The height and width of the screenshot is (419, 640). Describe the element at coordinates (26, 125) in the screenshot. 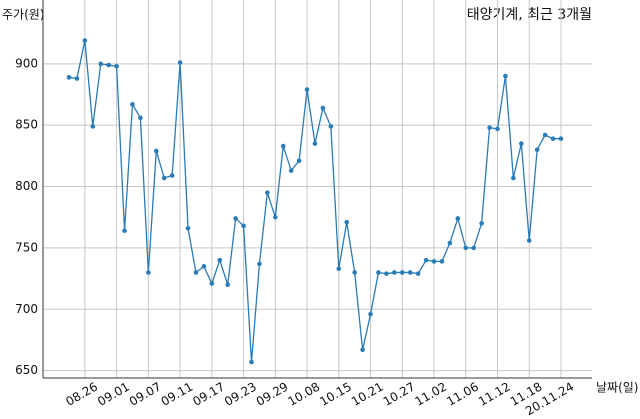

I see `y-tick-label: 850` at that location.